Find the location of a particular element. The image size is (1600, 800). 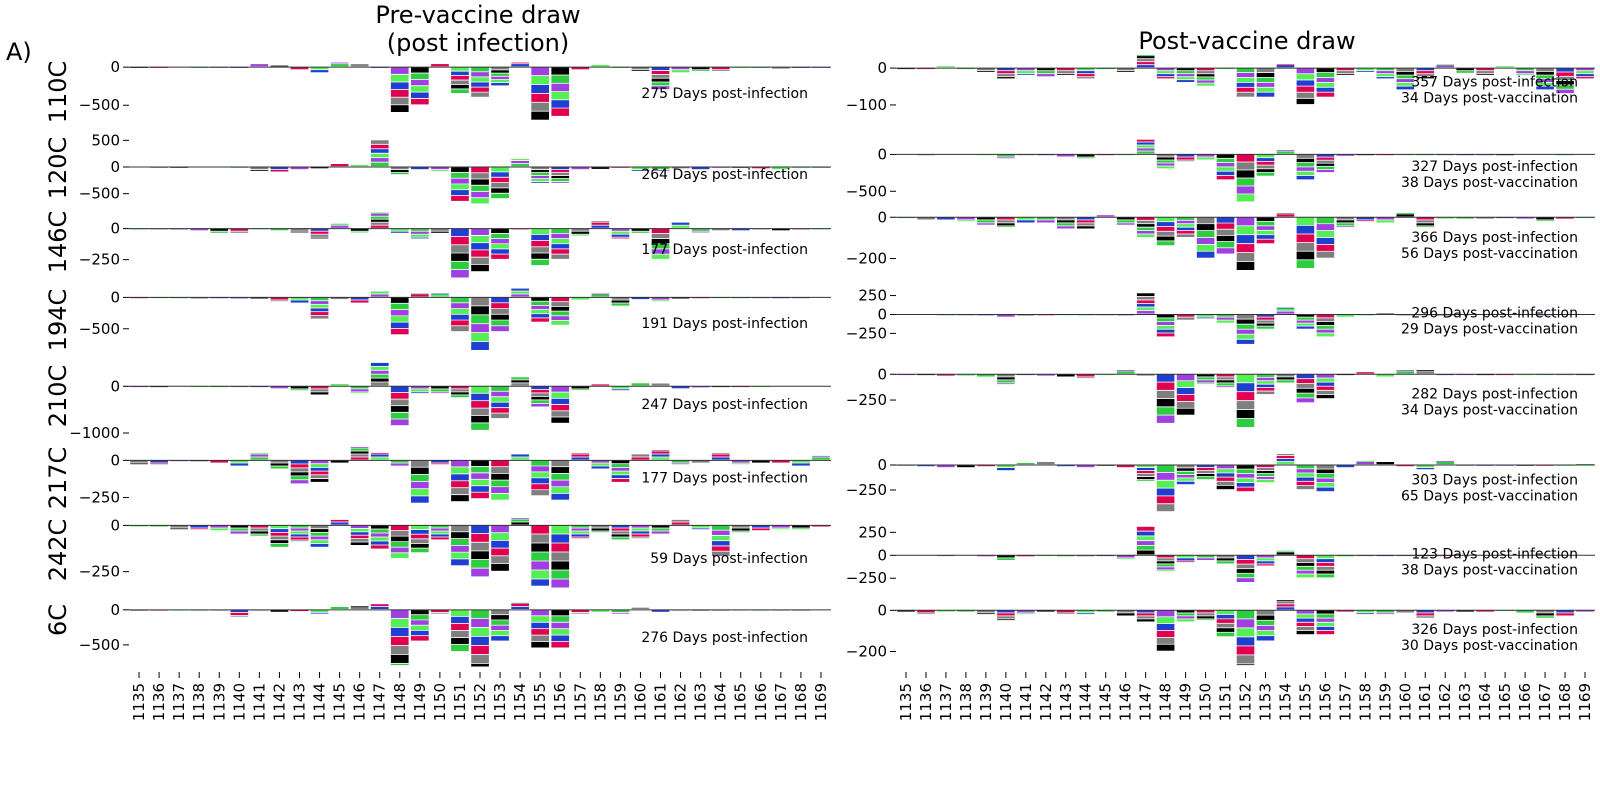

annotation-line: 191 Days post-infection is located at coordinates (724, 324).